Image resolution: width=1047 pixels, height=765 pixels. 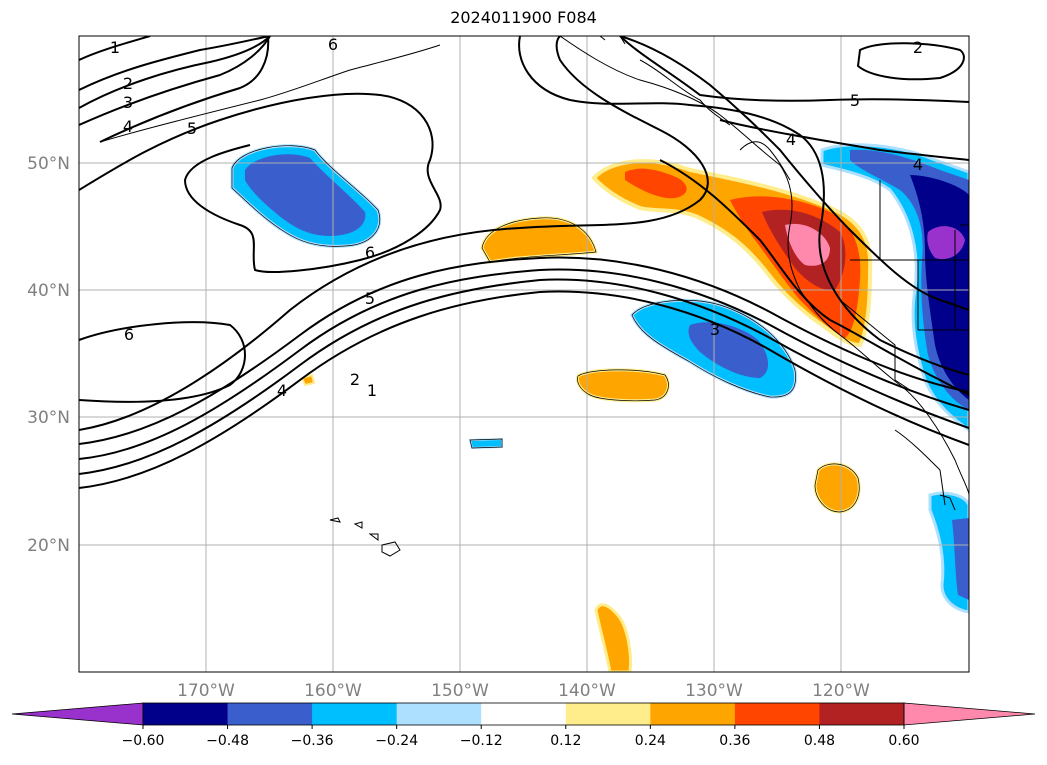 What do you see at coordinates (523, 691) in the screenshot?
I see `longitude-labels: 170°W 160°W 150°W 140°W 130°W 120°W` at bounding box center [523, 691].